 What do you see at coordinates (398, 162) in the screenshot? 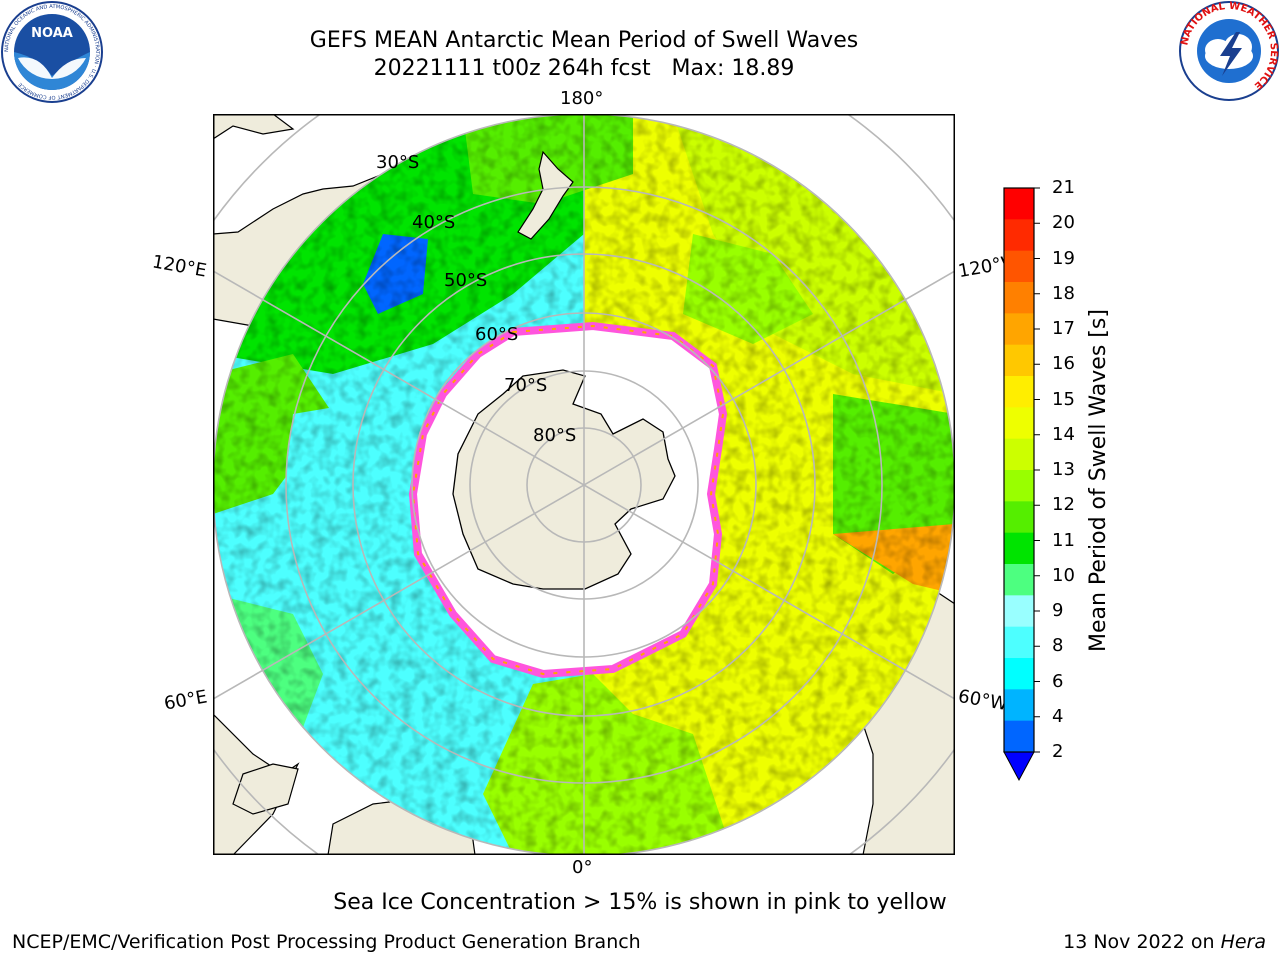
I see `lat-label-30s: 30°S` at bounding box center [398, 162].